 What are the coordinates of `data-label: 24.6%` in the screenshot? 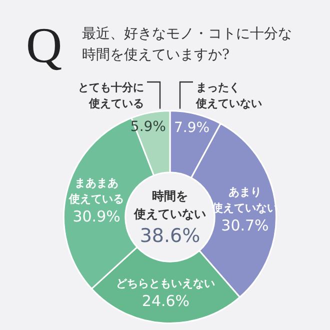 It's located at (166, 301).